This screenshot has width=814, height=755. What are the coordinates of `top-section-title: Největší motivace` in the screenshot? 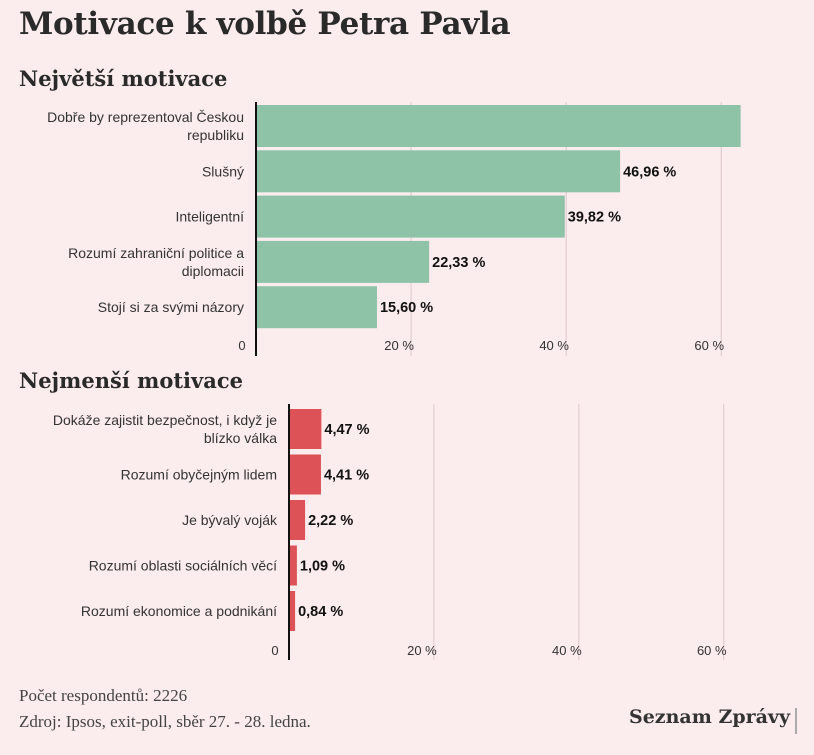 It's located at (123, 78).